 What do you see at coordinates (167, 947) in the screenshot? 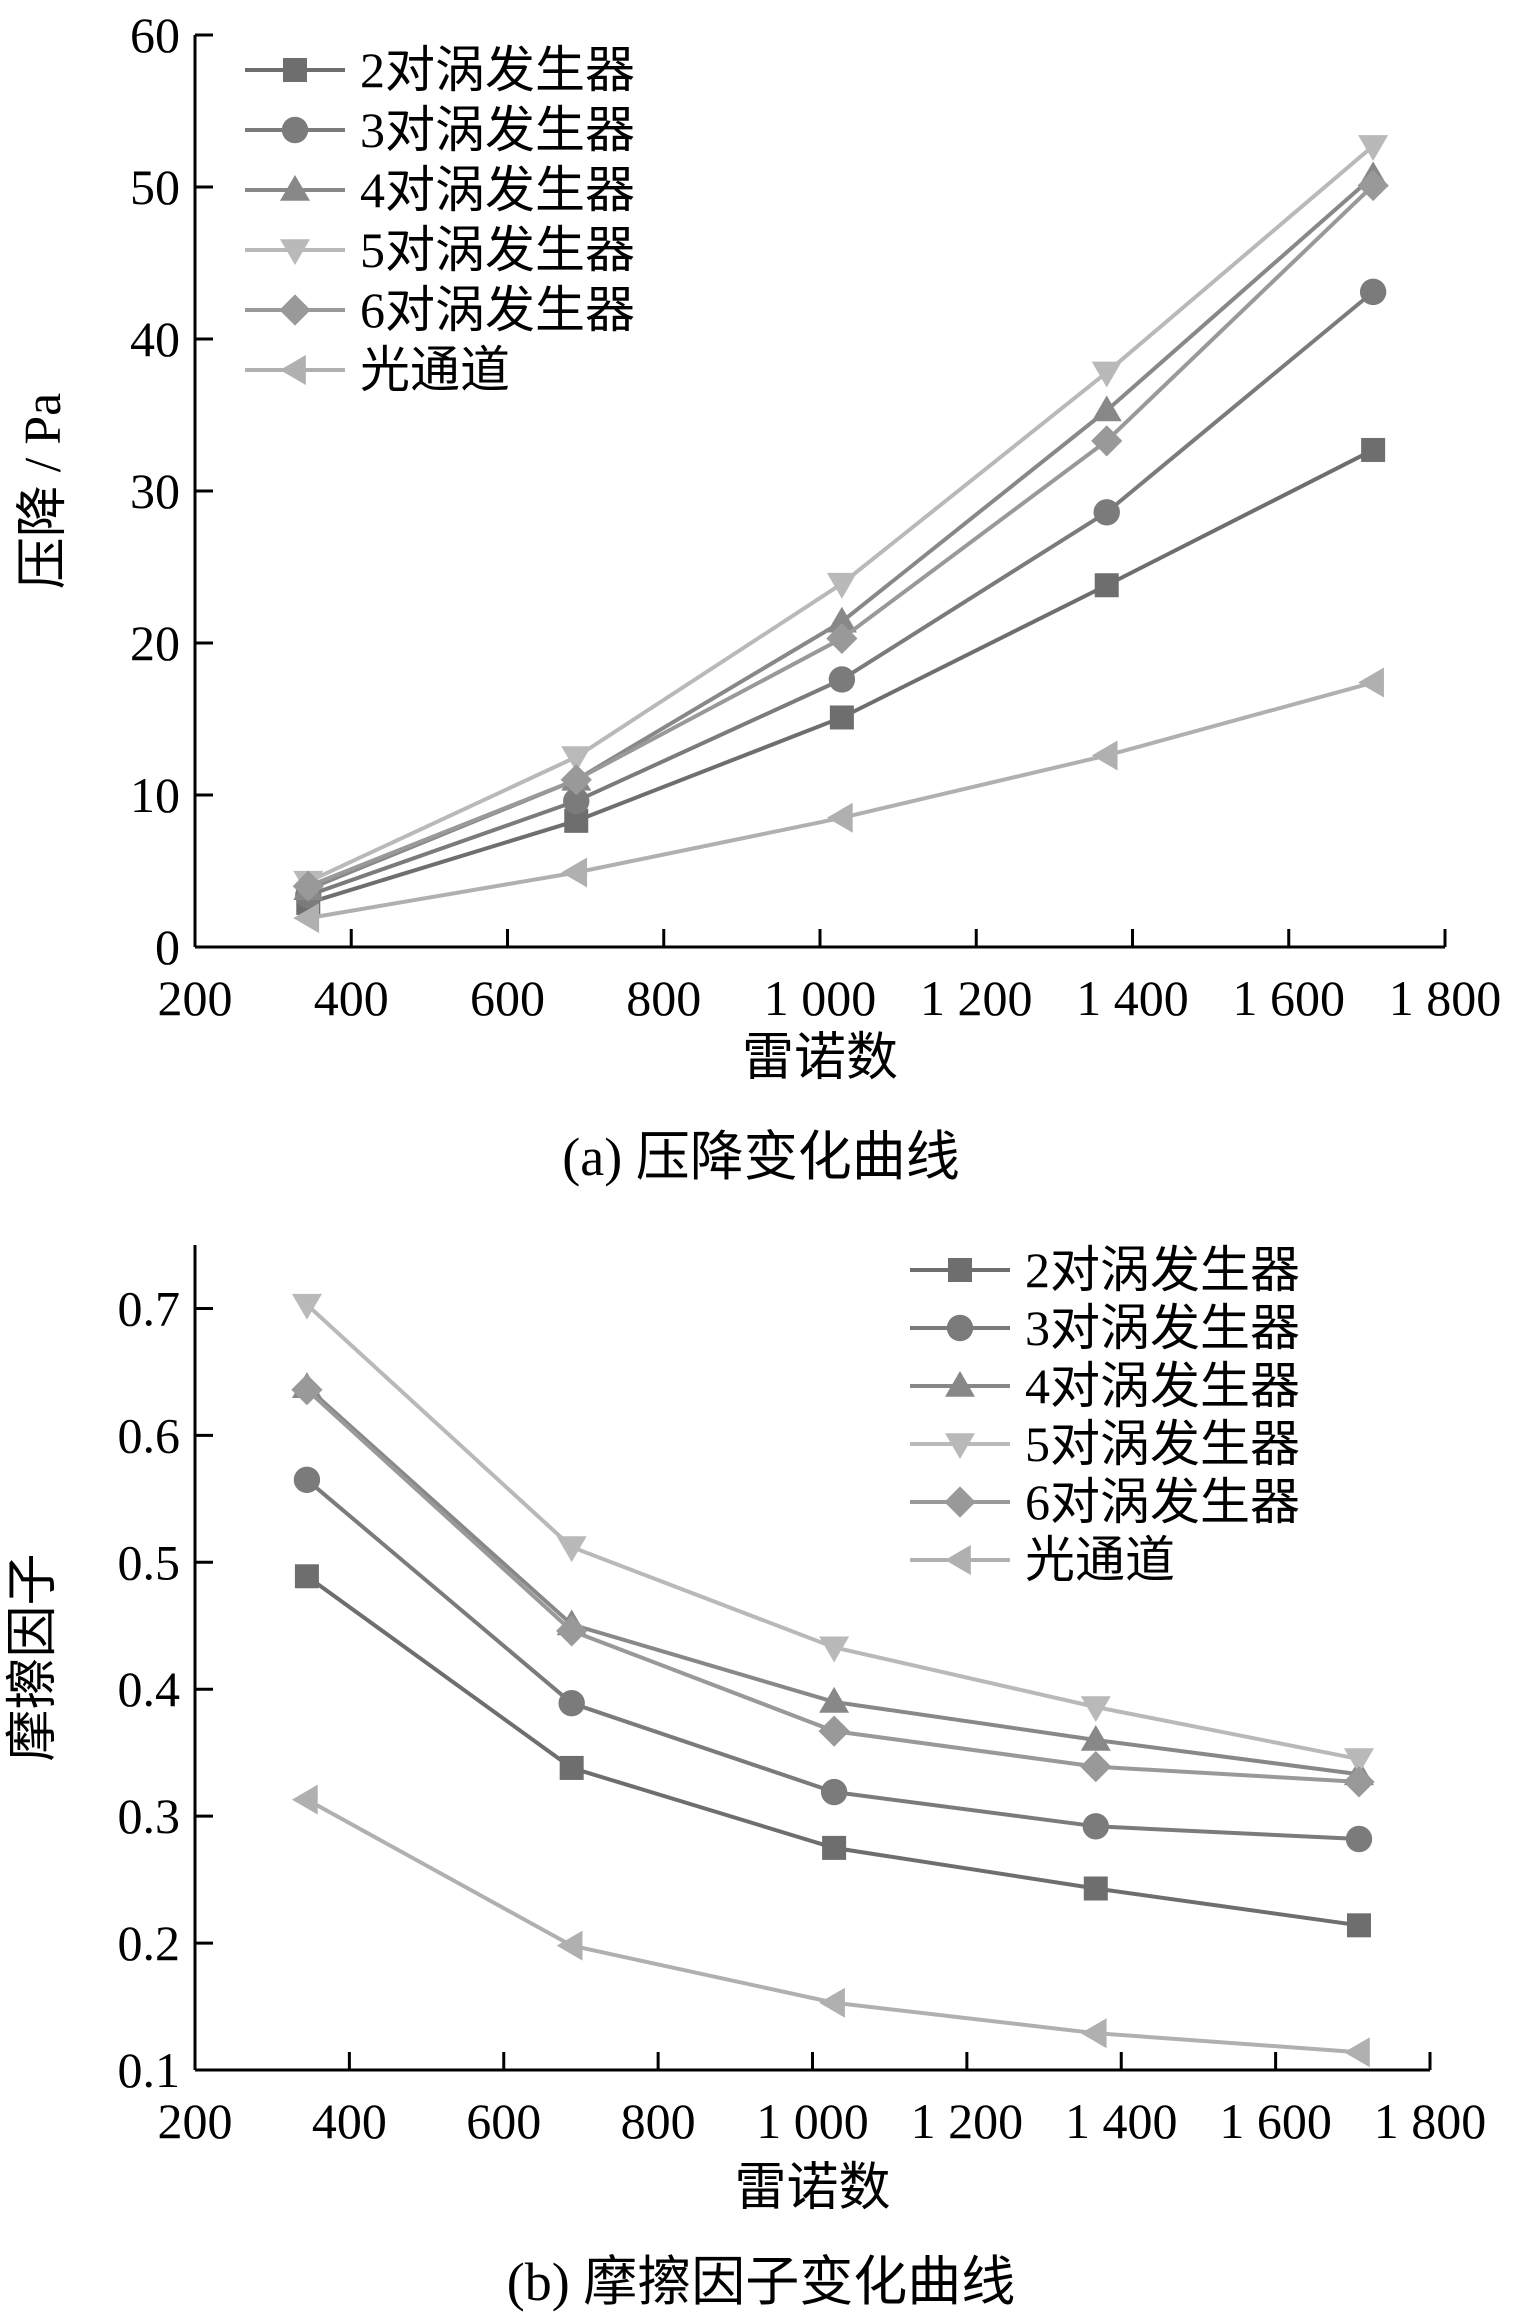
I see `panel-a-y-tick-label: 0` at bounding box center [167, 947].